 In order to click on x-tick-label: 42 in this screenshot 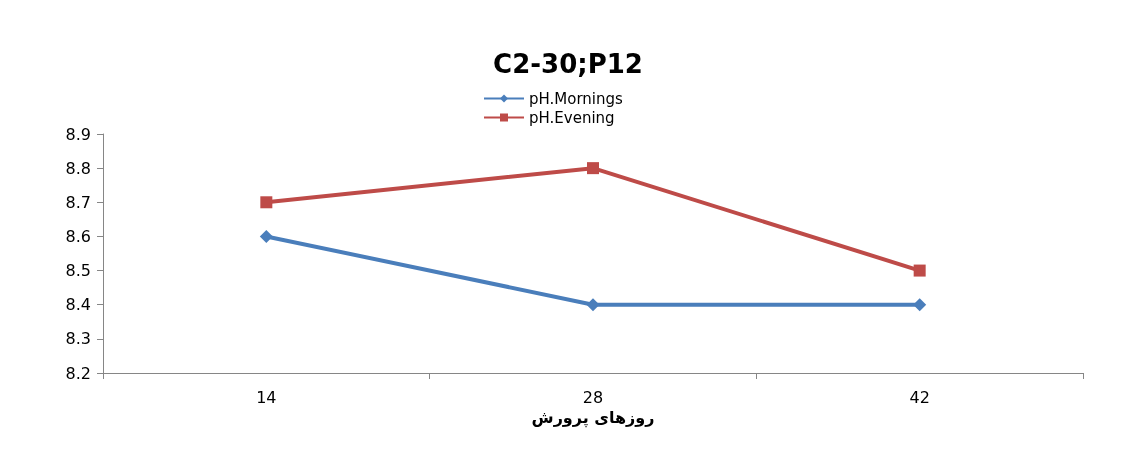, I will do `click(919, 397)`.